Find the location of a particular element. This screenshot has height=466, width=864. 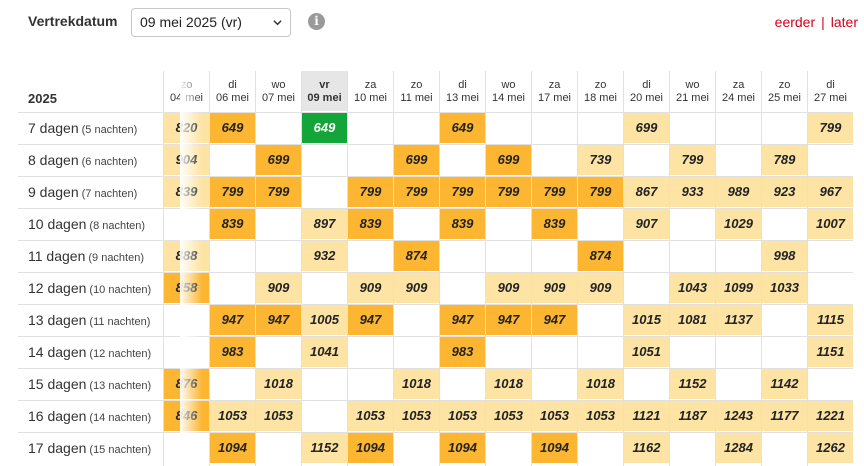

price-cell: 967 is located at coordinates (830, 191).